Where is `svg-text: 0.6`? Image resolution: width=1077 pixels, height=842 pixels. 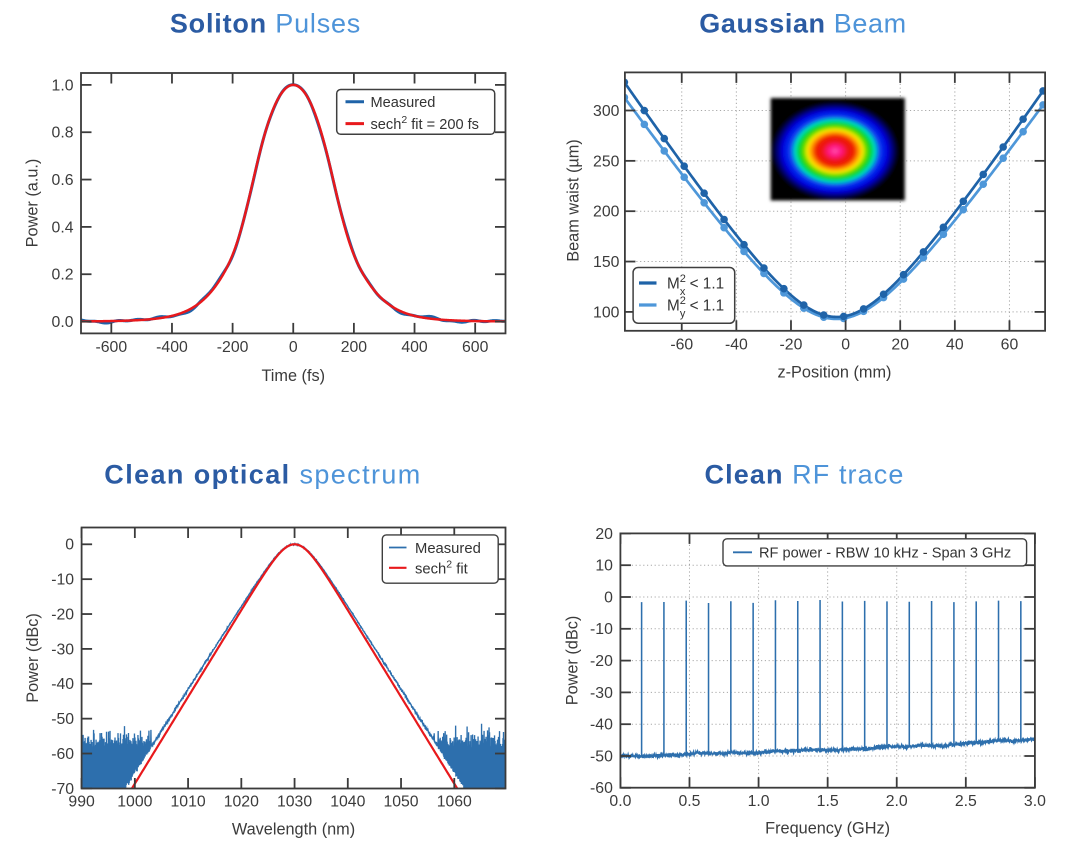 svg-text: 0.6 is located at coordinates (63, 180).